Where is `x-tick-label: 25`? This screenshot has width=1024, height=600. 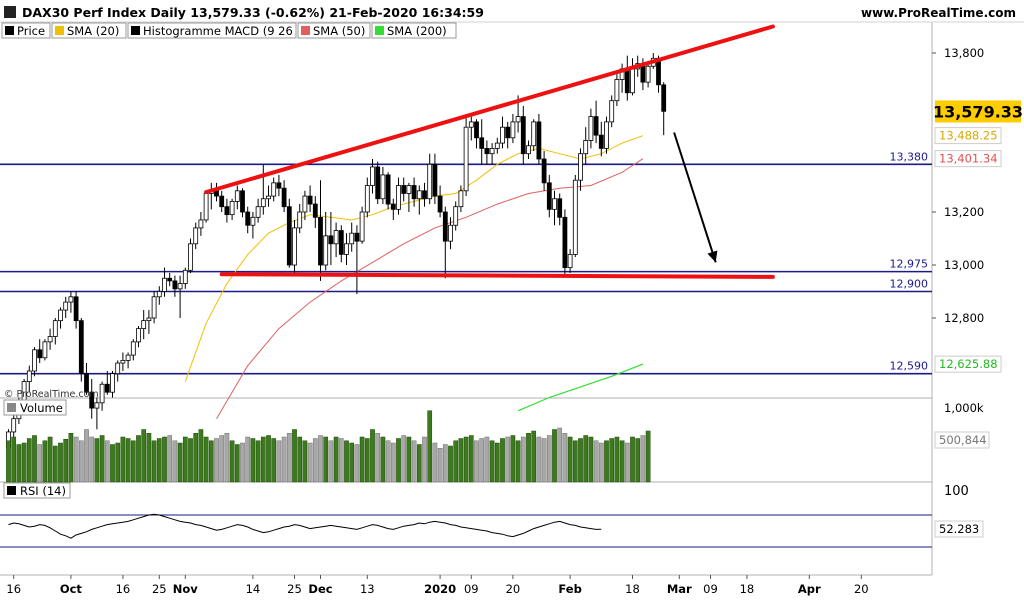 x-tick-label: 25 is located at coordinates (294, 589).